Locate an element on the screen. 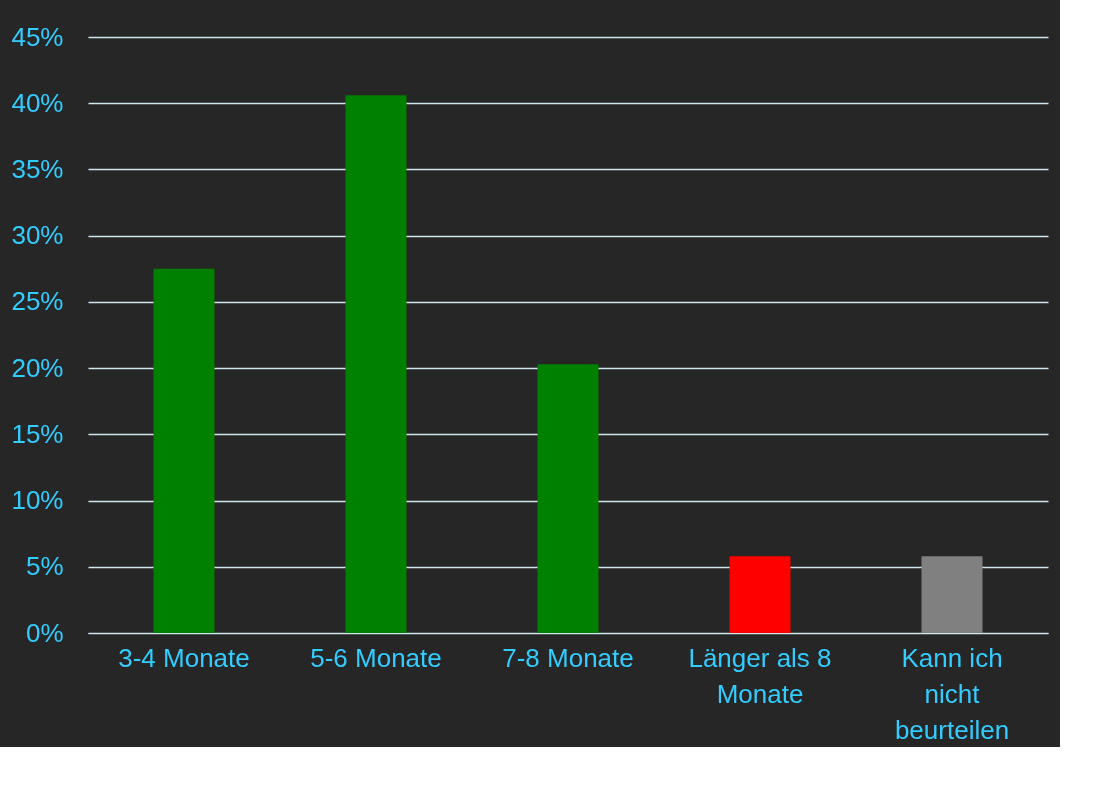  x-tick-label: 3-4 Monate is located at coordinates (184, 657).